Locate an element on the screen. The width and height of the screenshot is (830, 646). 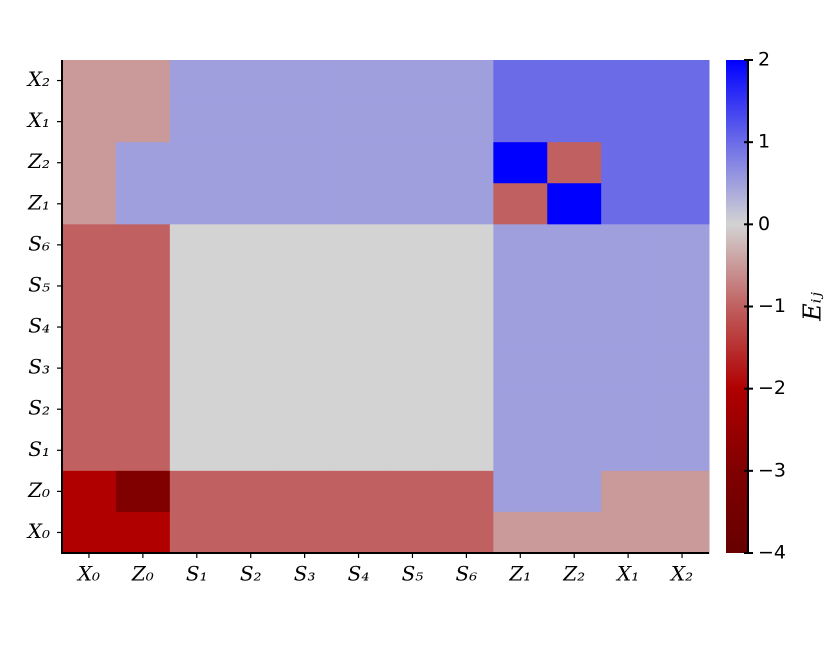
colorbar-tick-label: −3 is located at coordinates (772, 470).